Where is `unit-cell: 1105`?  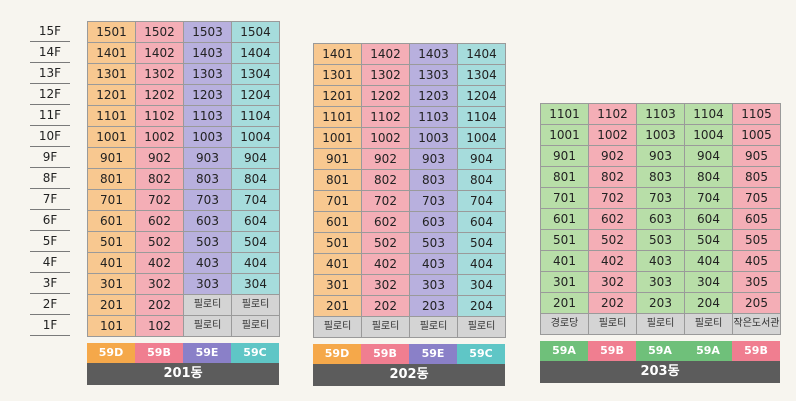
unit-cell: 1105 is located at coordinates (757, 114).